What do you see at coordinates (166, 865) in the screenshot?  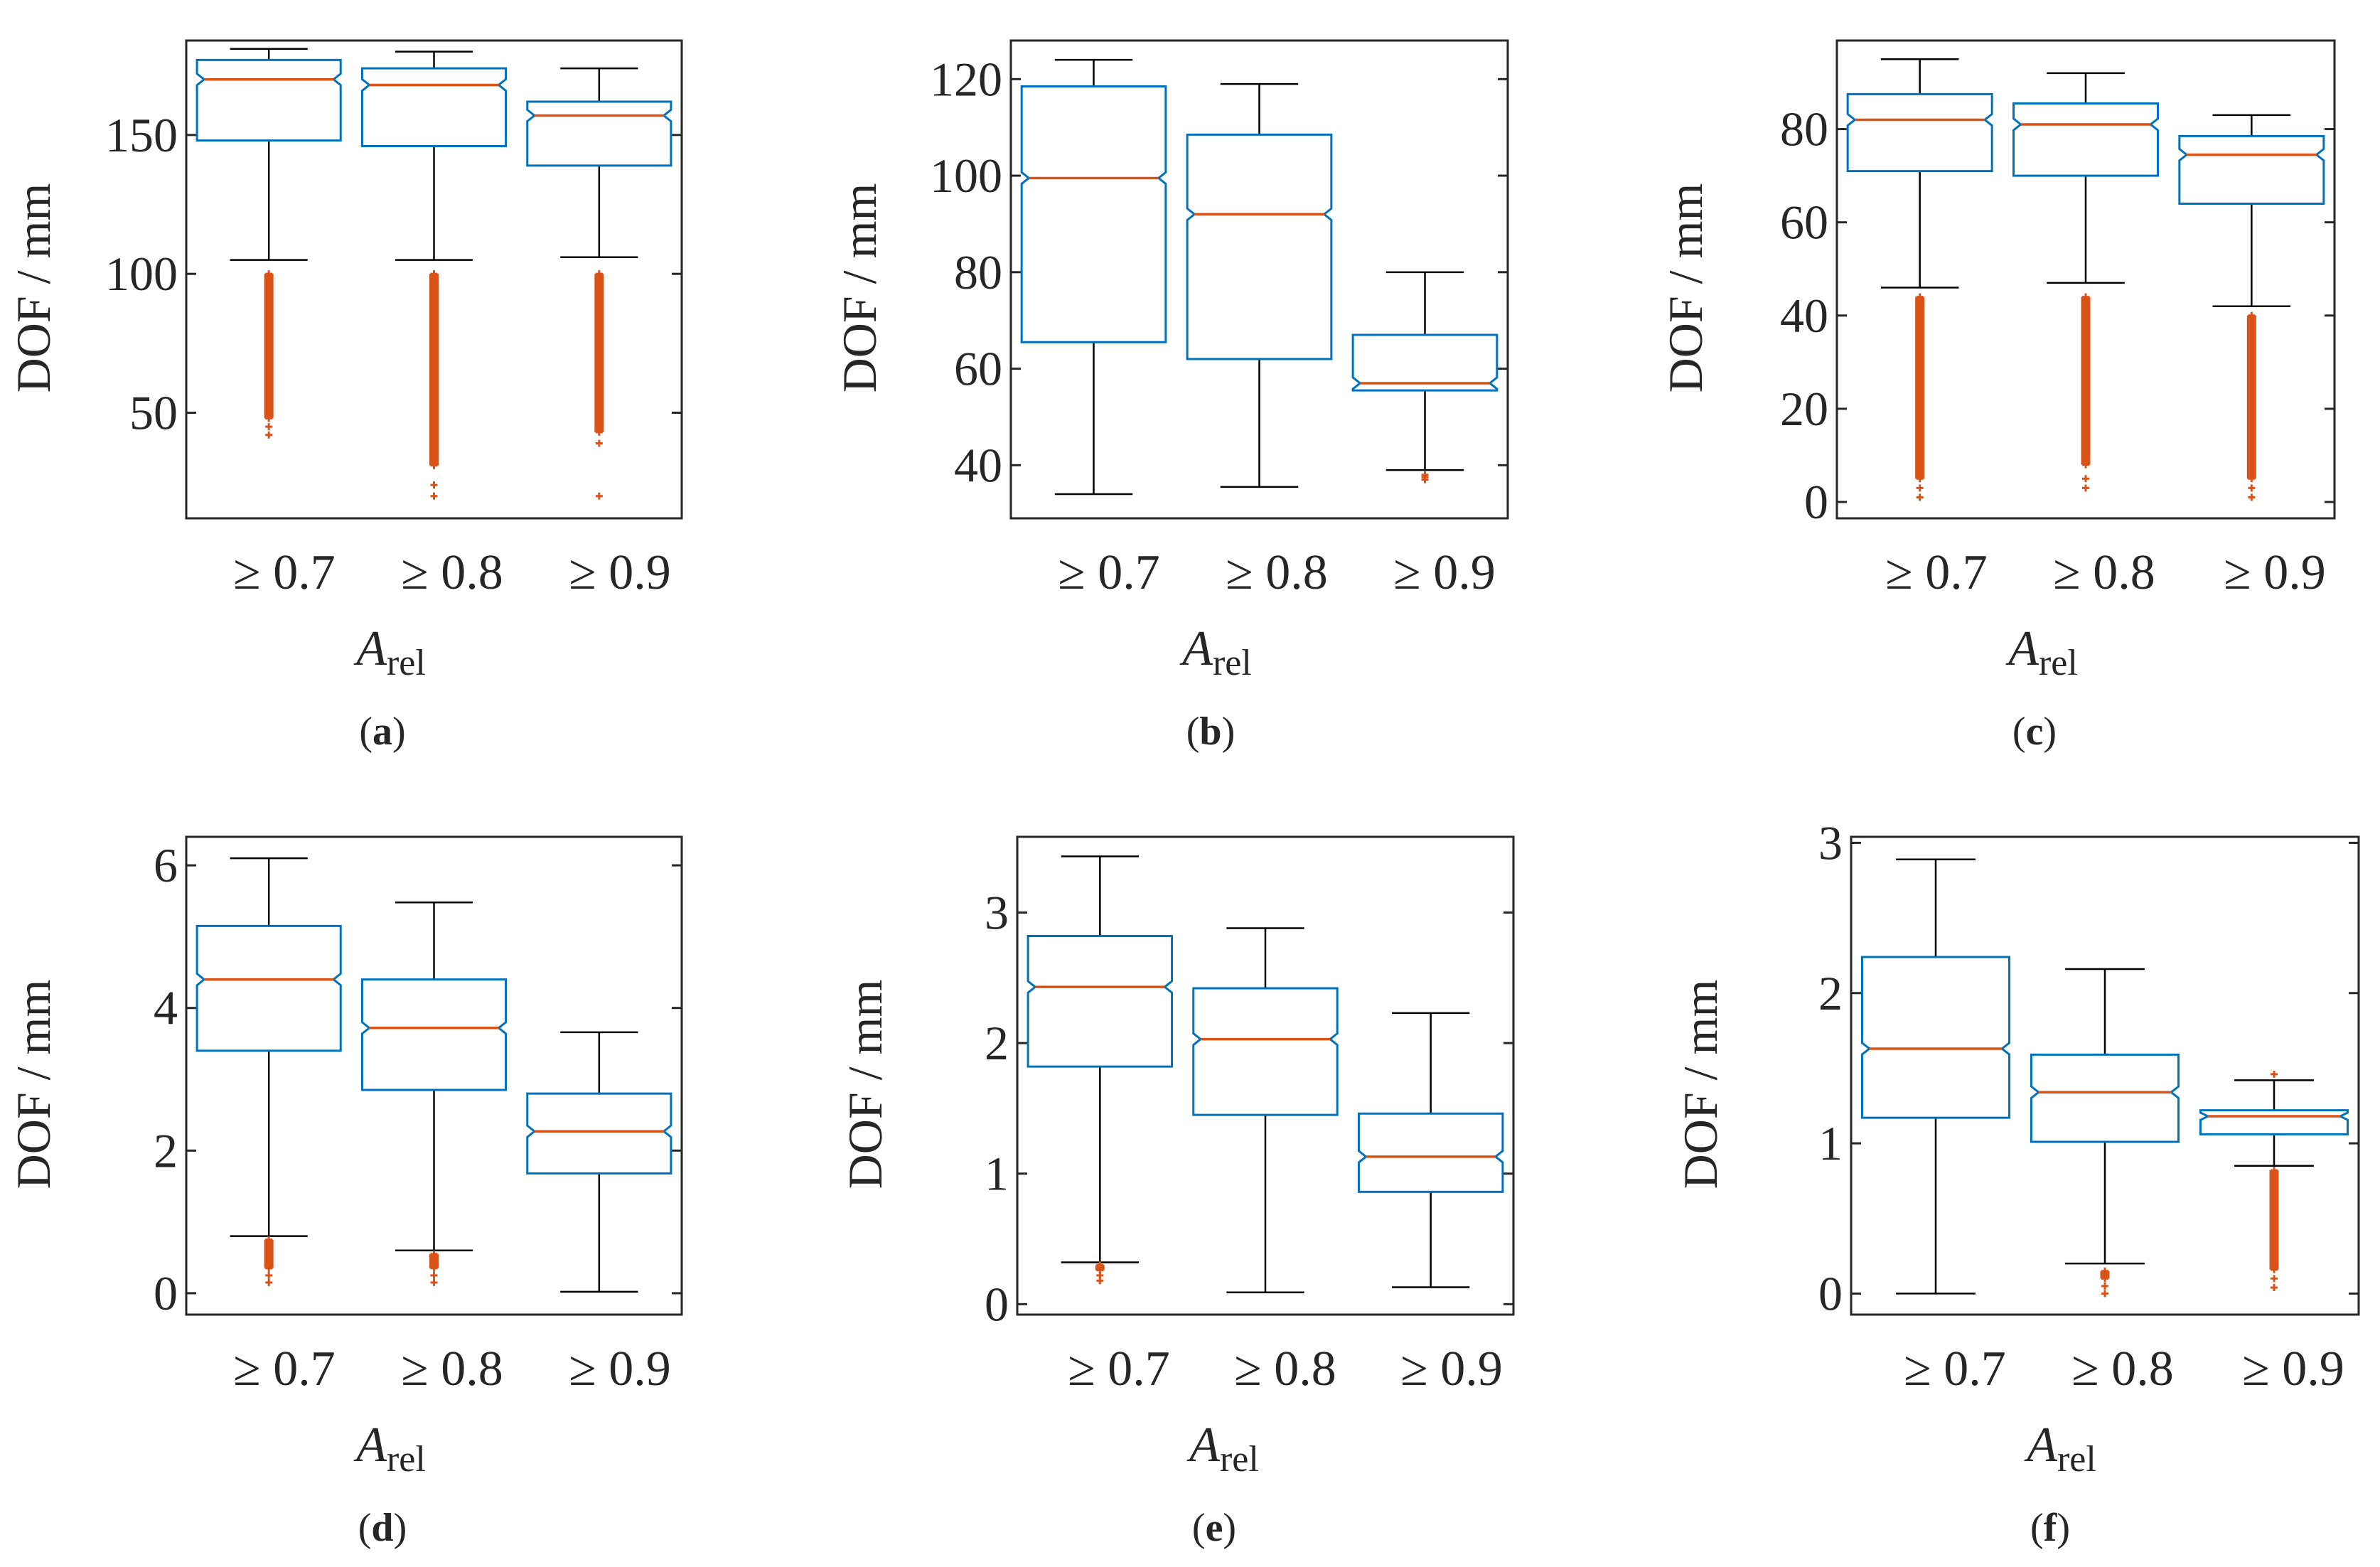 I see `y-tick-label: 6` at bounding box center [166, 865].